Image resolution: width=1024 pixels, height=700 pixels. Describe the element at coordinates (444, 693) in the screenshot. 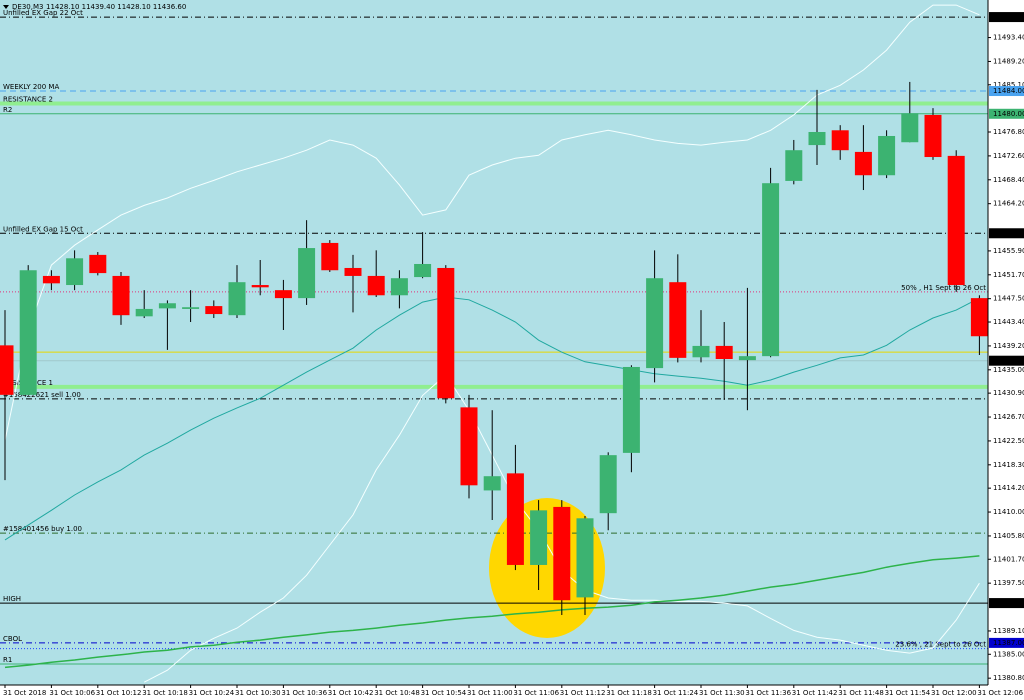

I see `x-tick-label: 31 Oct 10:54` at that location.